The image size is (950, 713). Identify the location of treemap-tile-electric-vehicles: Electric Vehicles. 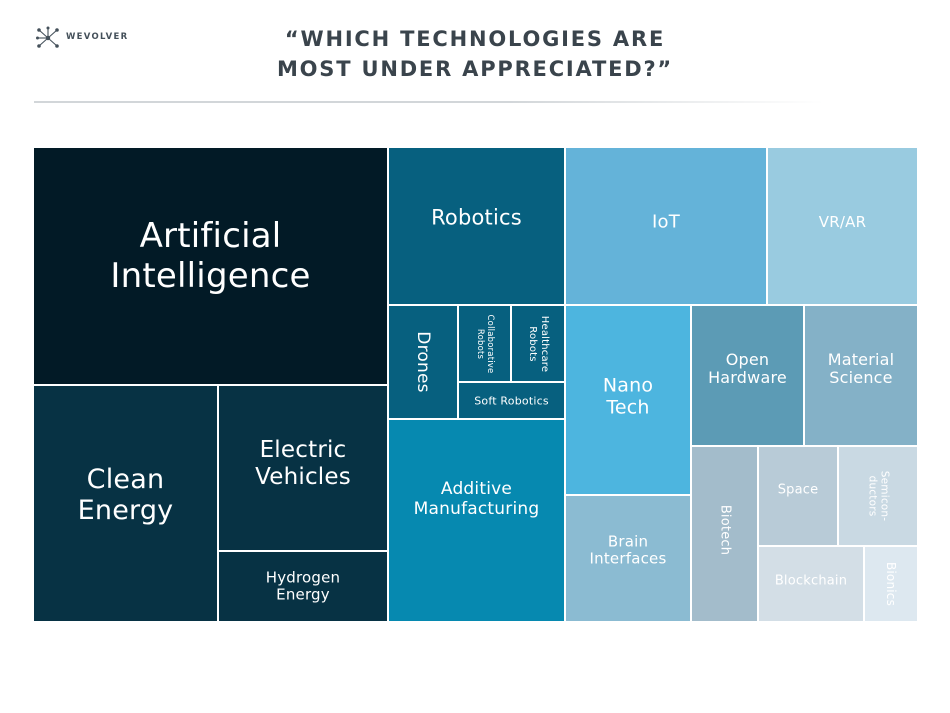
(304, 469).